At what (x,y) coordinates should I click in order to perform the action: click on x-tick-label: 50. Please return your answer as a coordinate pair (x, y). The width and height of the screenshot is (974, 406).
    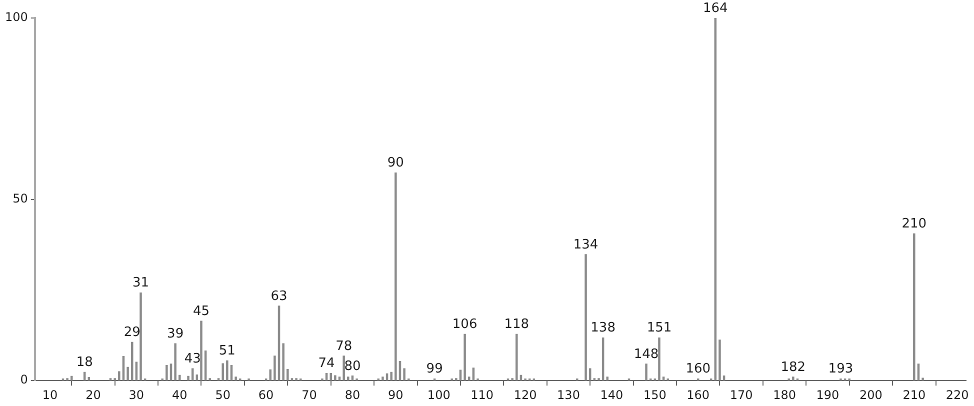
    Looking at the image, I should click on (222, 395).